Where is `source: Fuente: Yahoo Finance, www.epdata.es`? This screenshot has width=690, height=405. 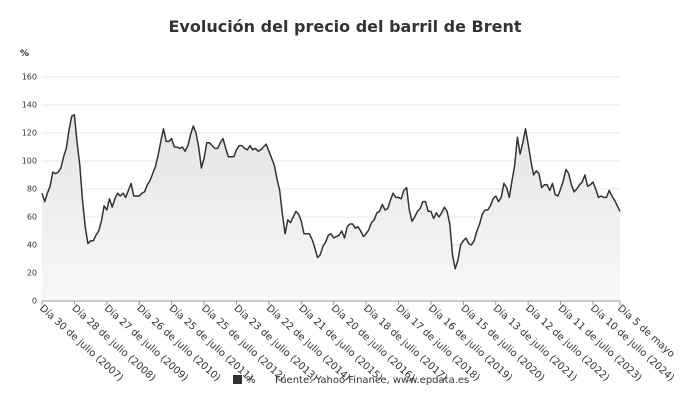
source: Fuente: Yahoo Finance, www.epdata.es is located at coordinates (372, 380).